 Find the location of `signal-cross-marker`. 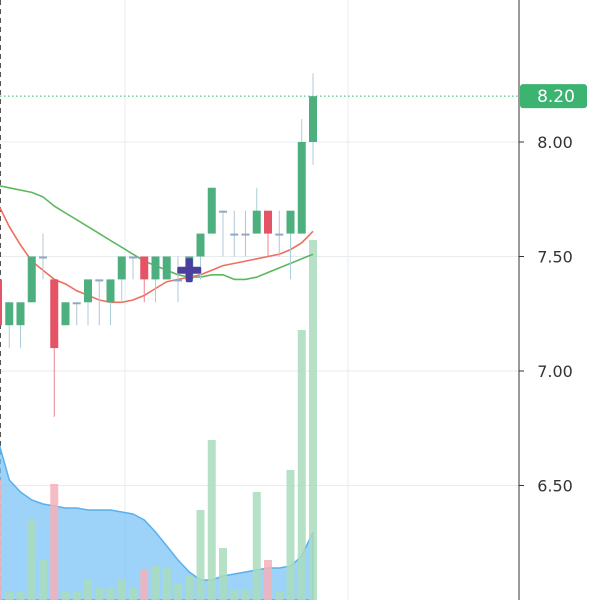

signal-cross-marker is located at coordinates (189, 270).